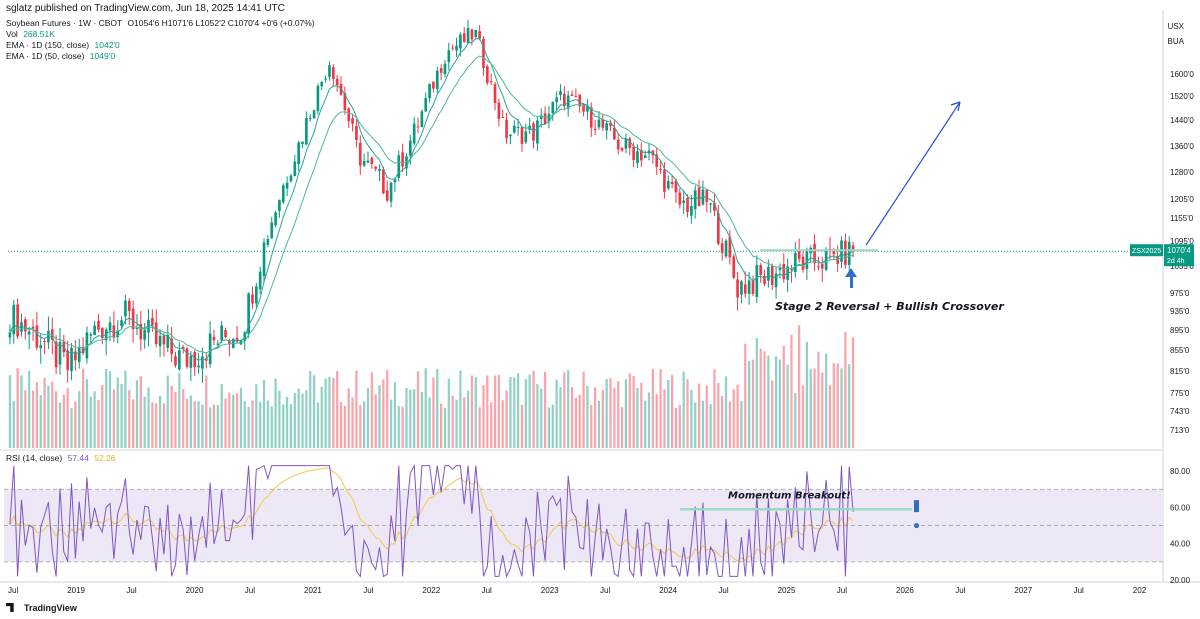 The height and width of the screenshot is (619, 1200). I want to click on volume-legend: Vol 268.51K, so click(30, 34).